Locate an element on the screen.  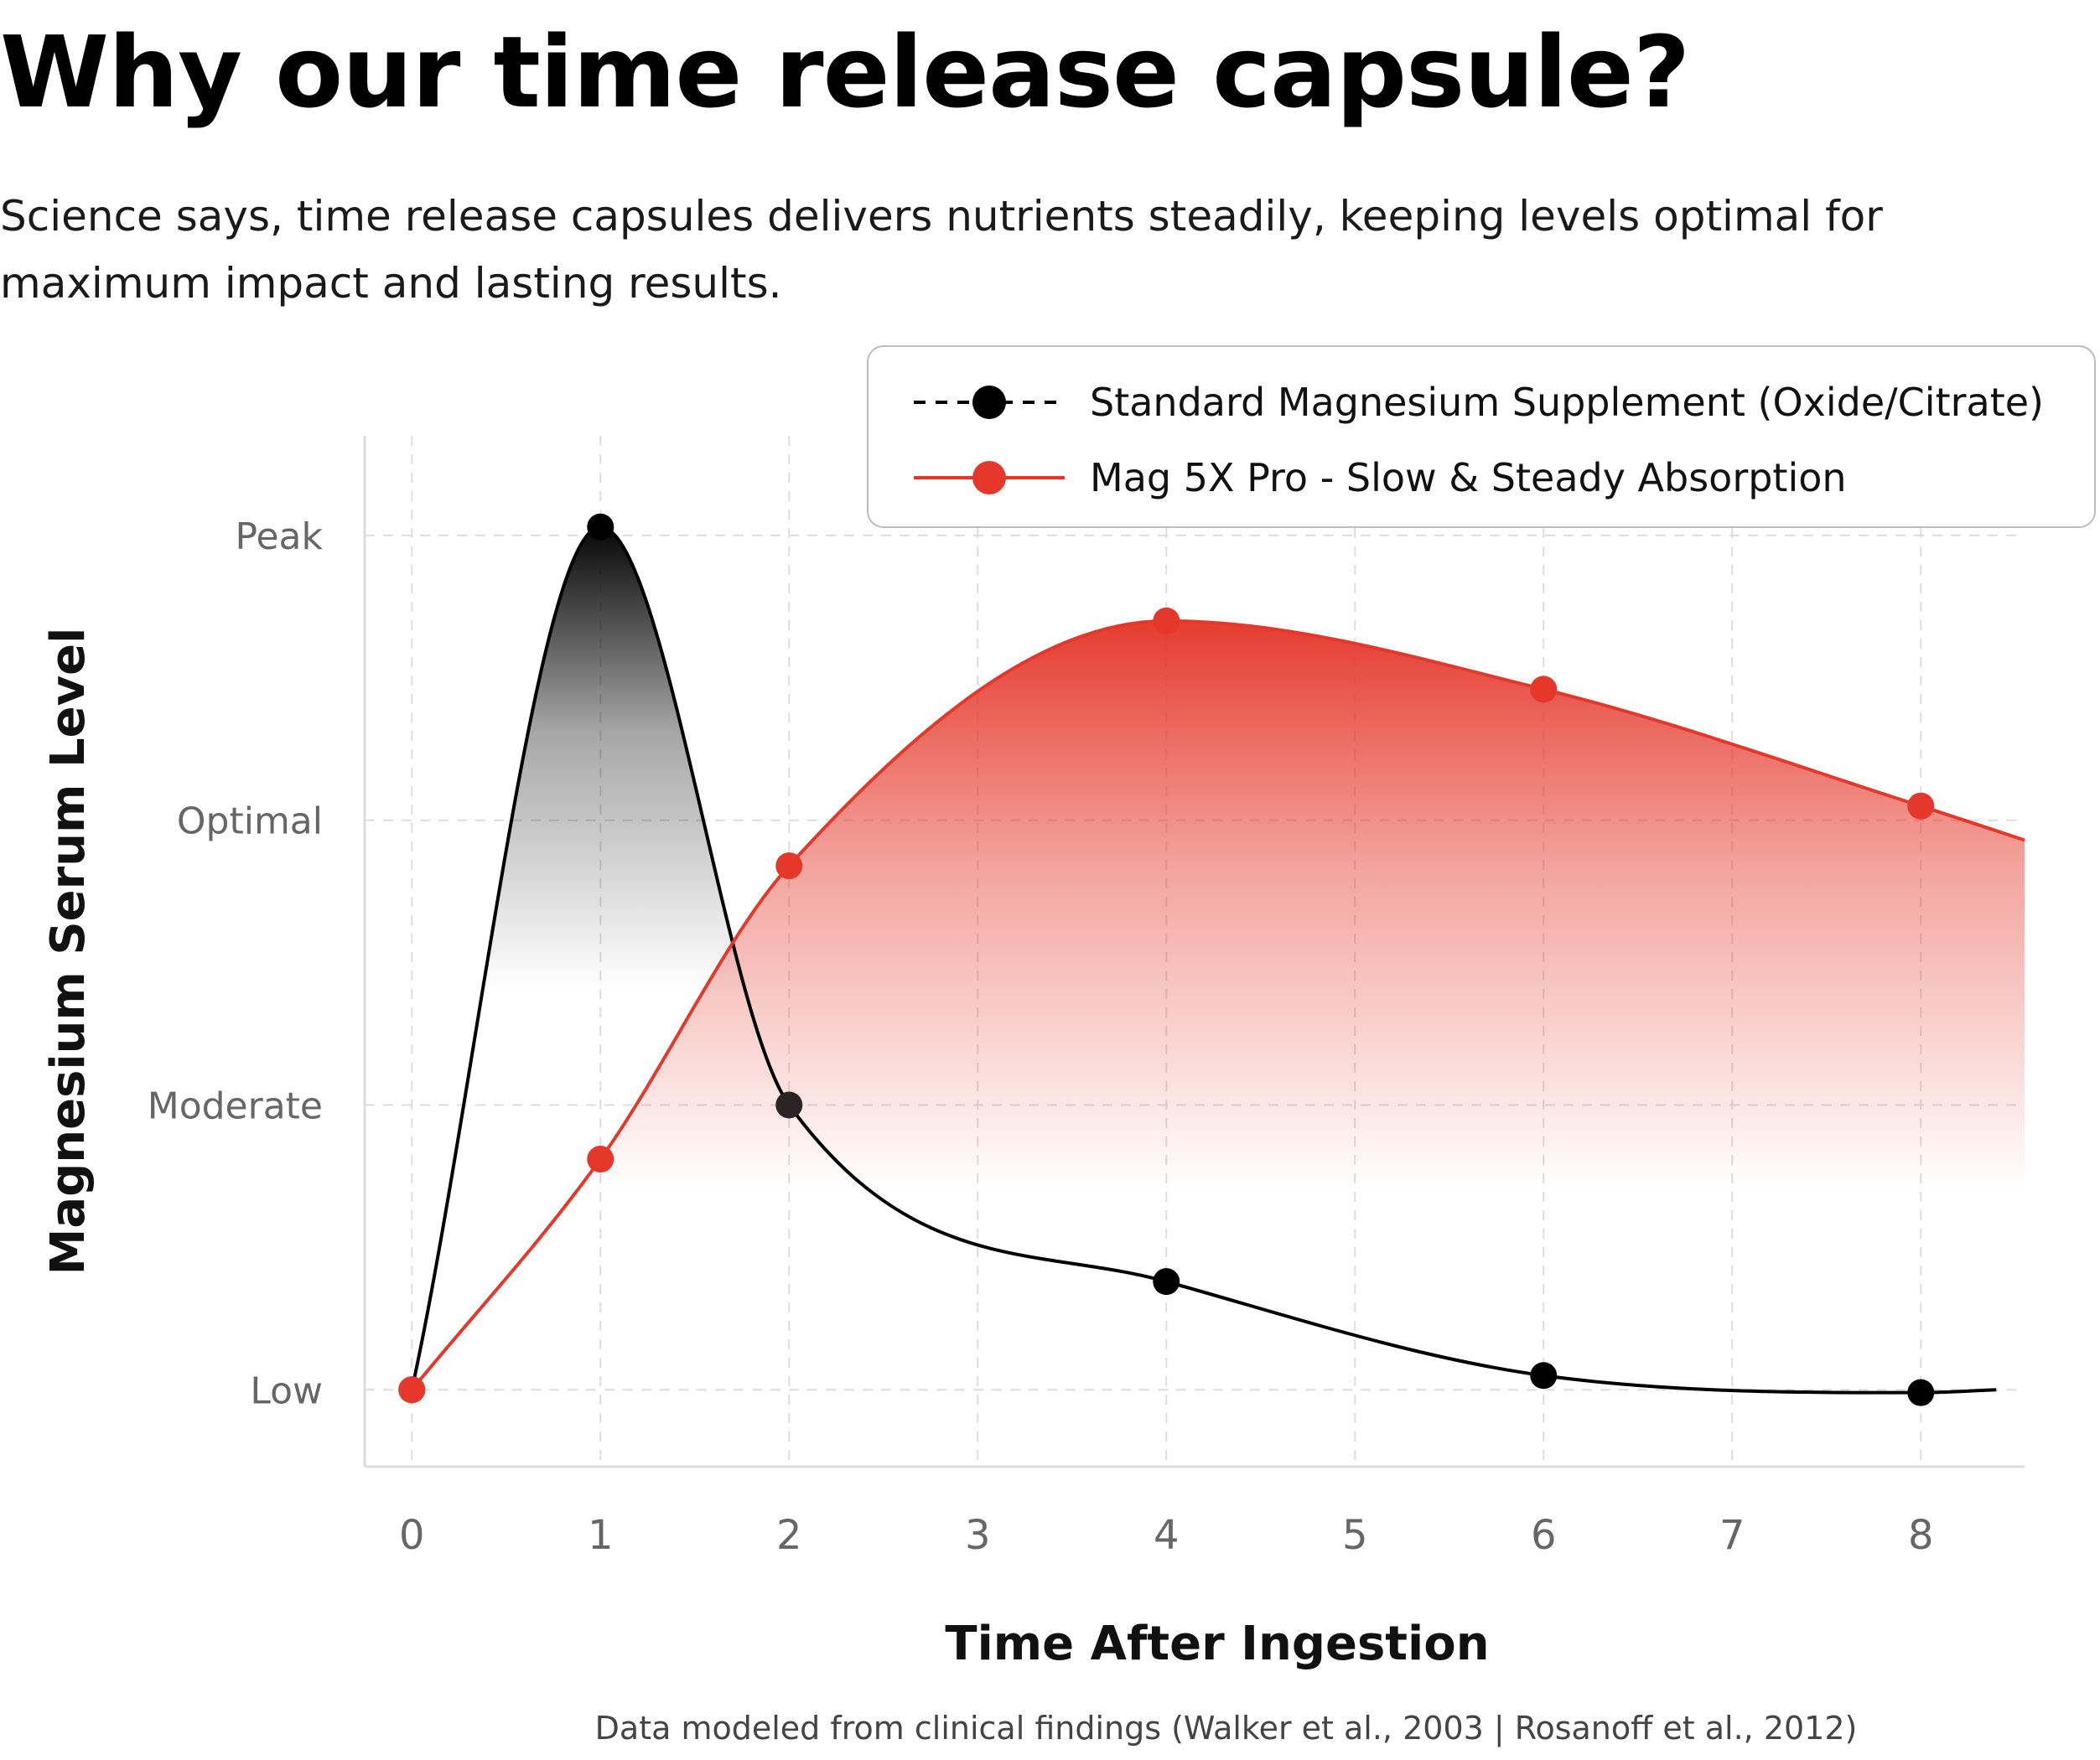
y-tick-label-low: Low is located at coordinates (286, 1390).